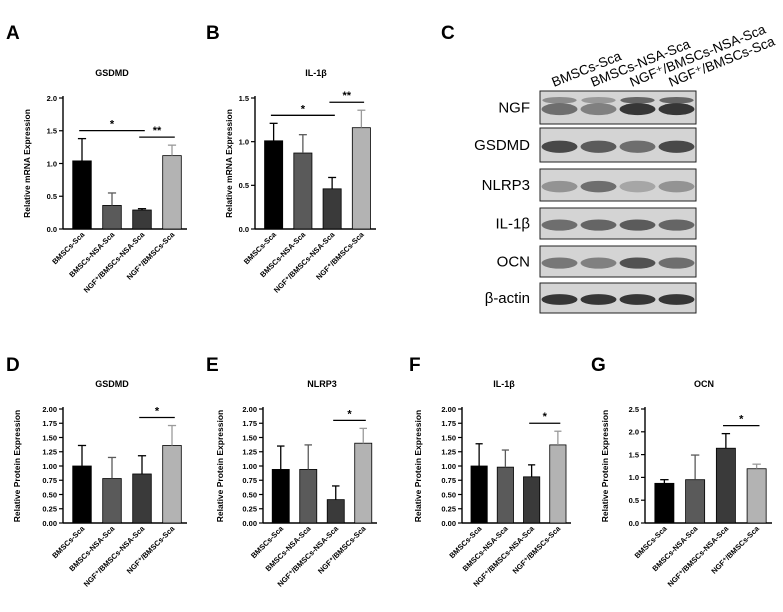  I want to click on y-tick-label: 2.5, so click(634, 409).